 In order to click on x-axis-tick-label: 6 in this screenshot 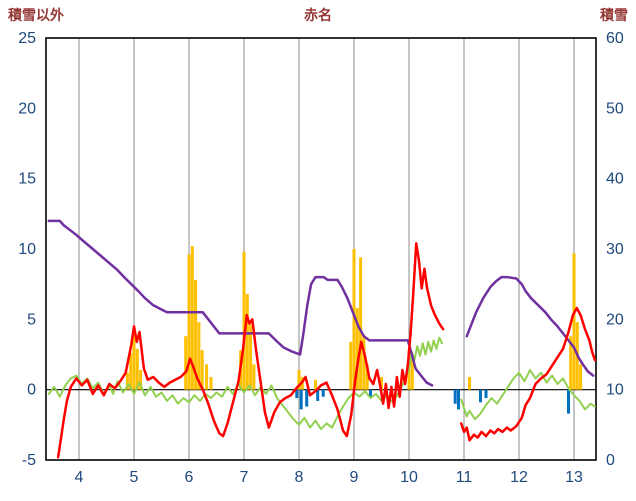, I will do `click(189, 477)`.